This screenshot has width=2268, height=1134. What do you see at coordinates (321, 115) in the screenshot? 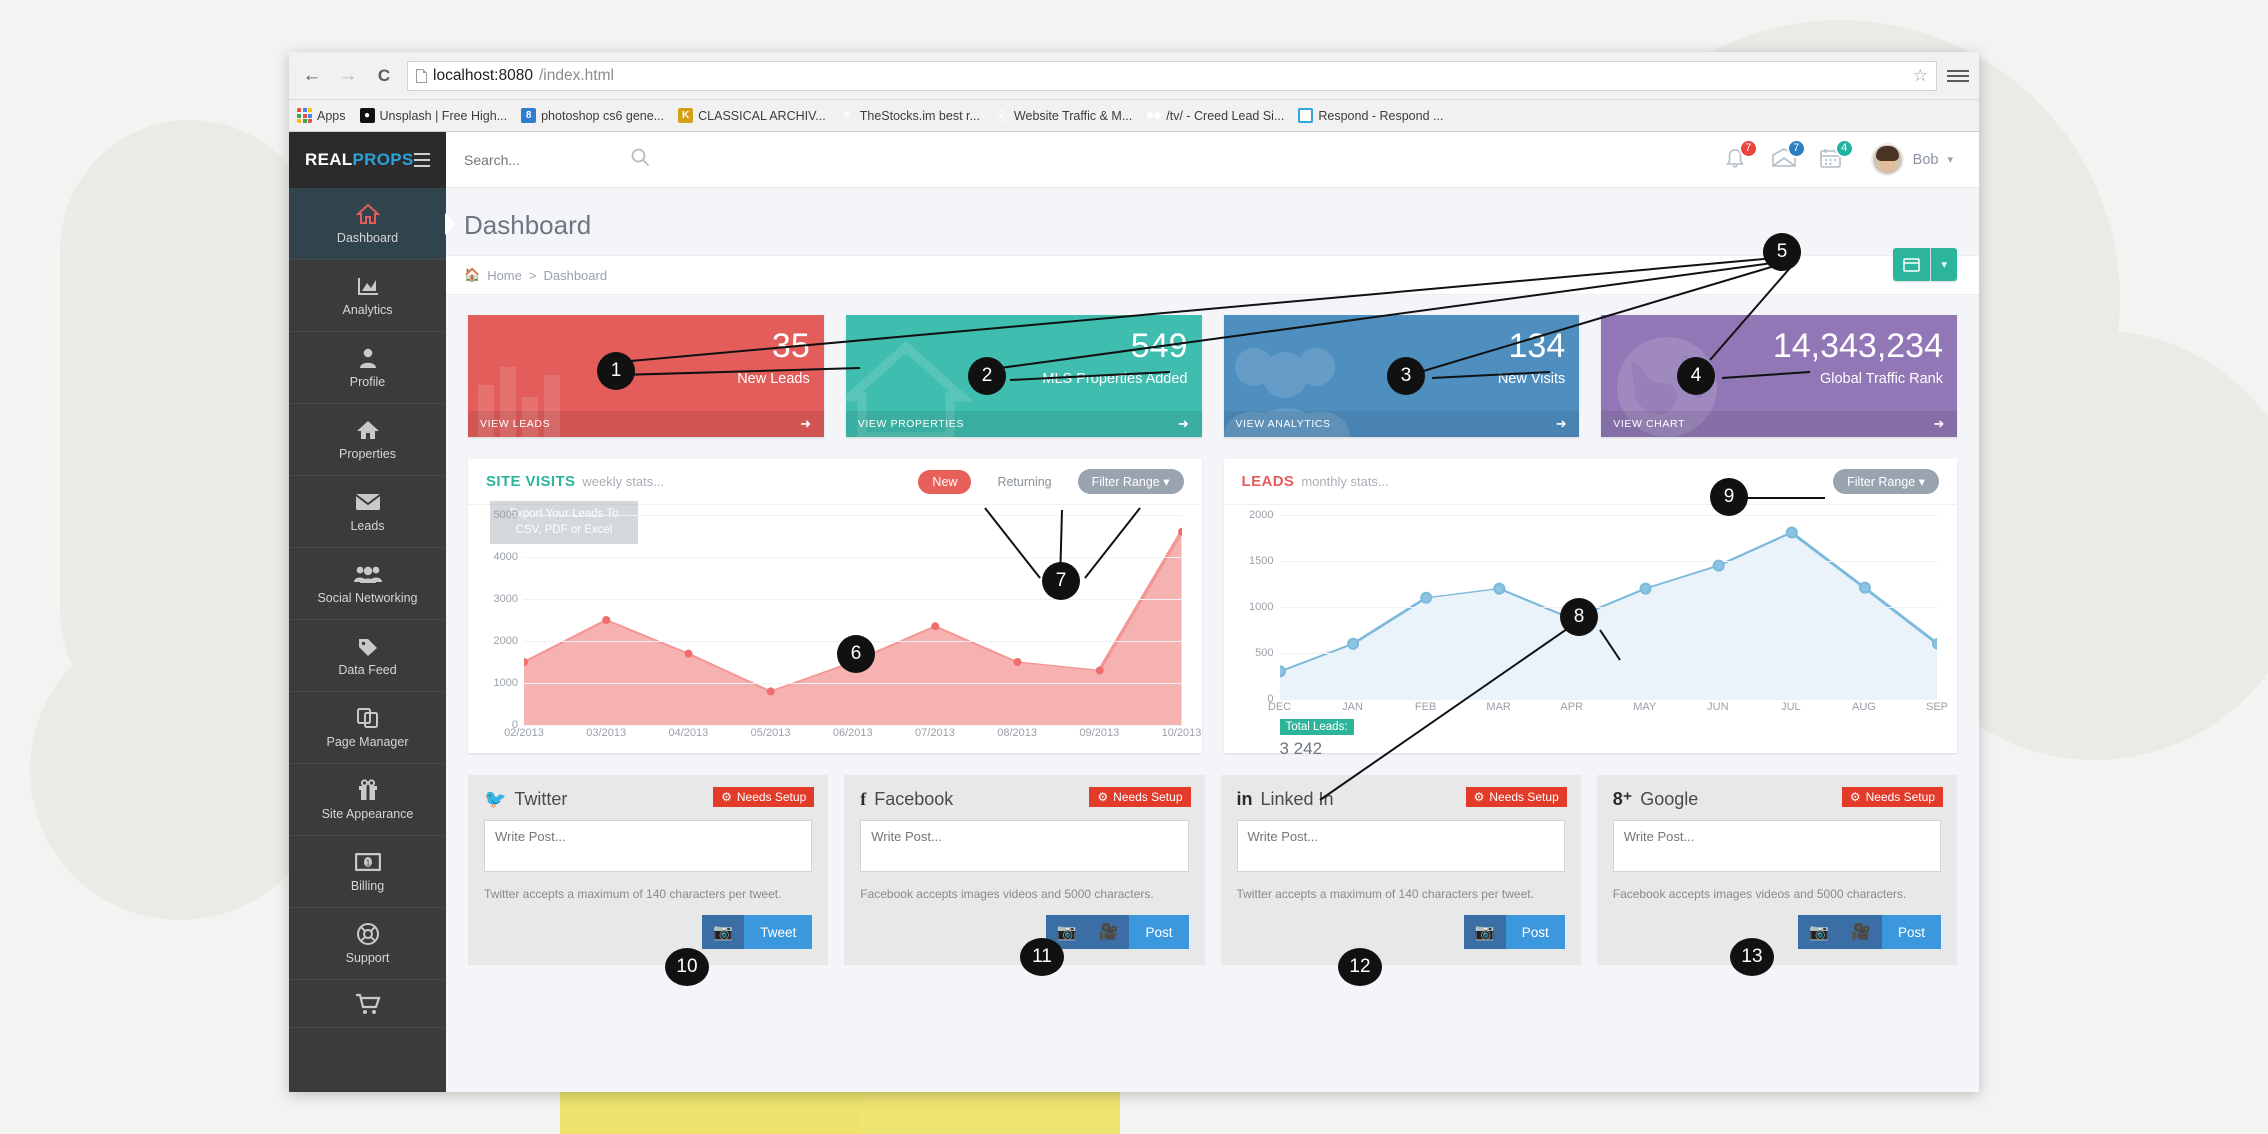
I see `bookmark-apps: Apps` at bounding box center [321, 115].